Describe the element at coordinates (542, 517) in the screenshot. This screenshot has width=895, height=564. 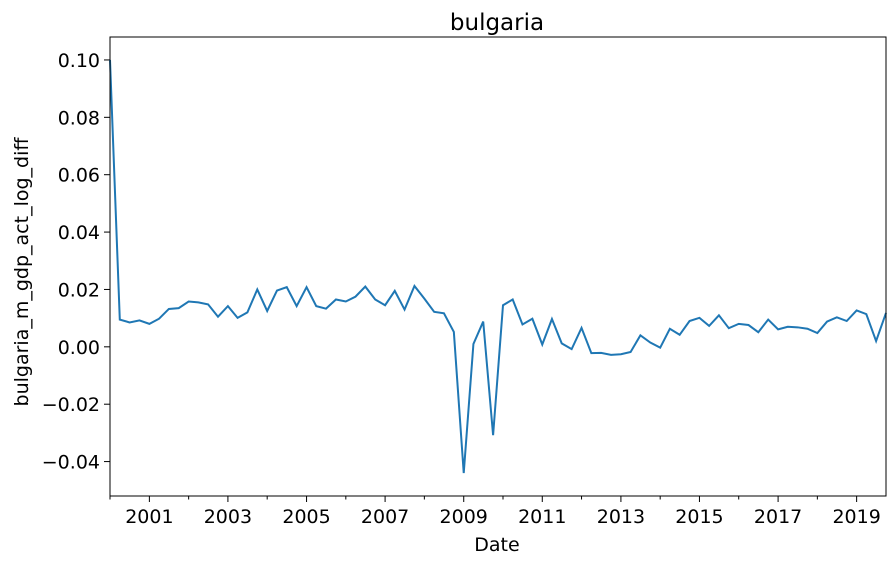
I see `x-tick-label: 2011` at that location.